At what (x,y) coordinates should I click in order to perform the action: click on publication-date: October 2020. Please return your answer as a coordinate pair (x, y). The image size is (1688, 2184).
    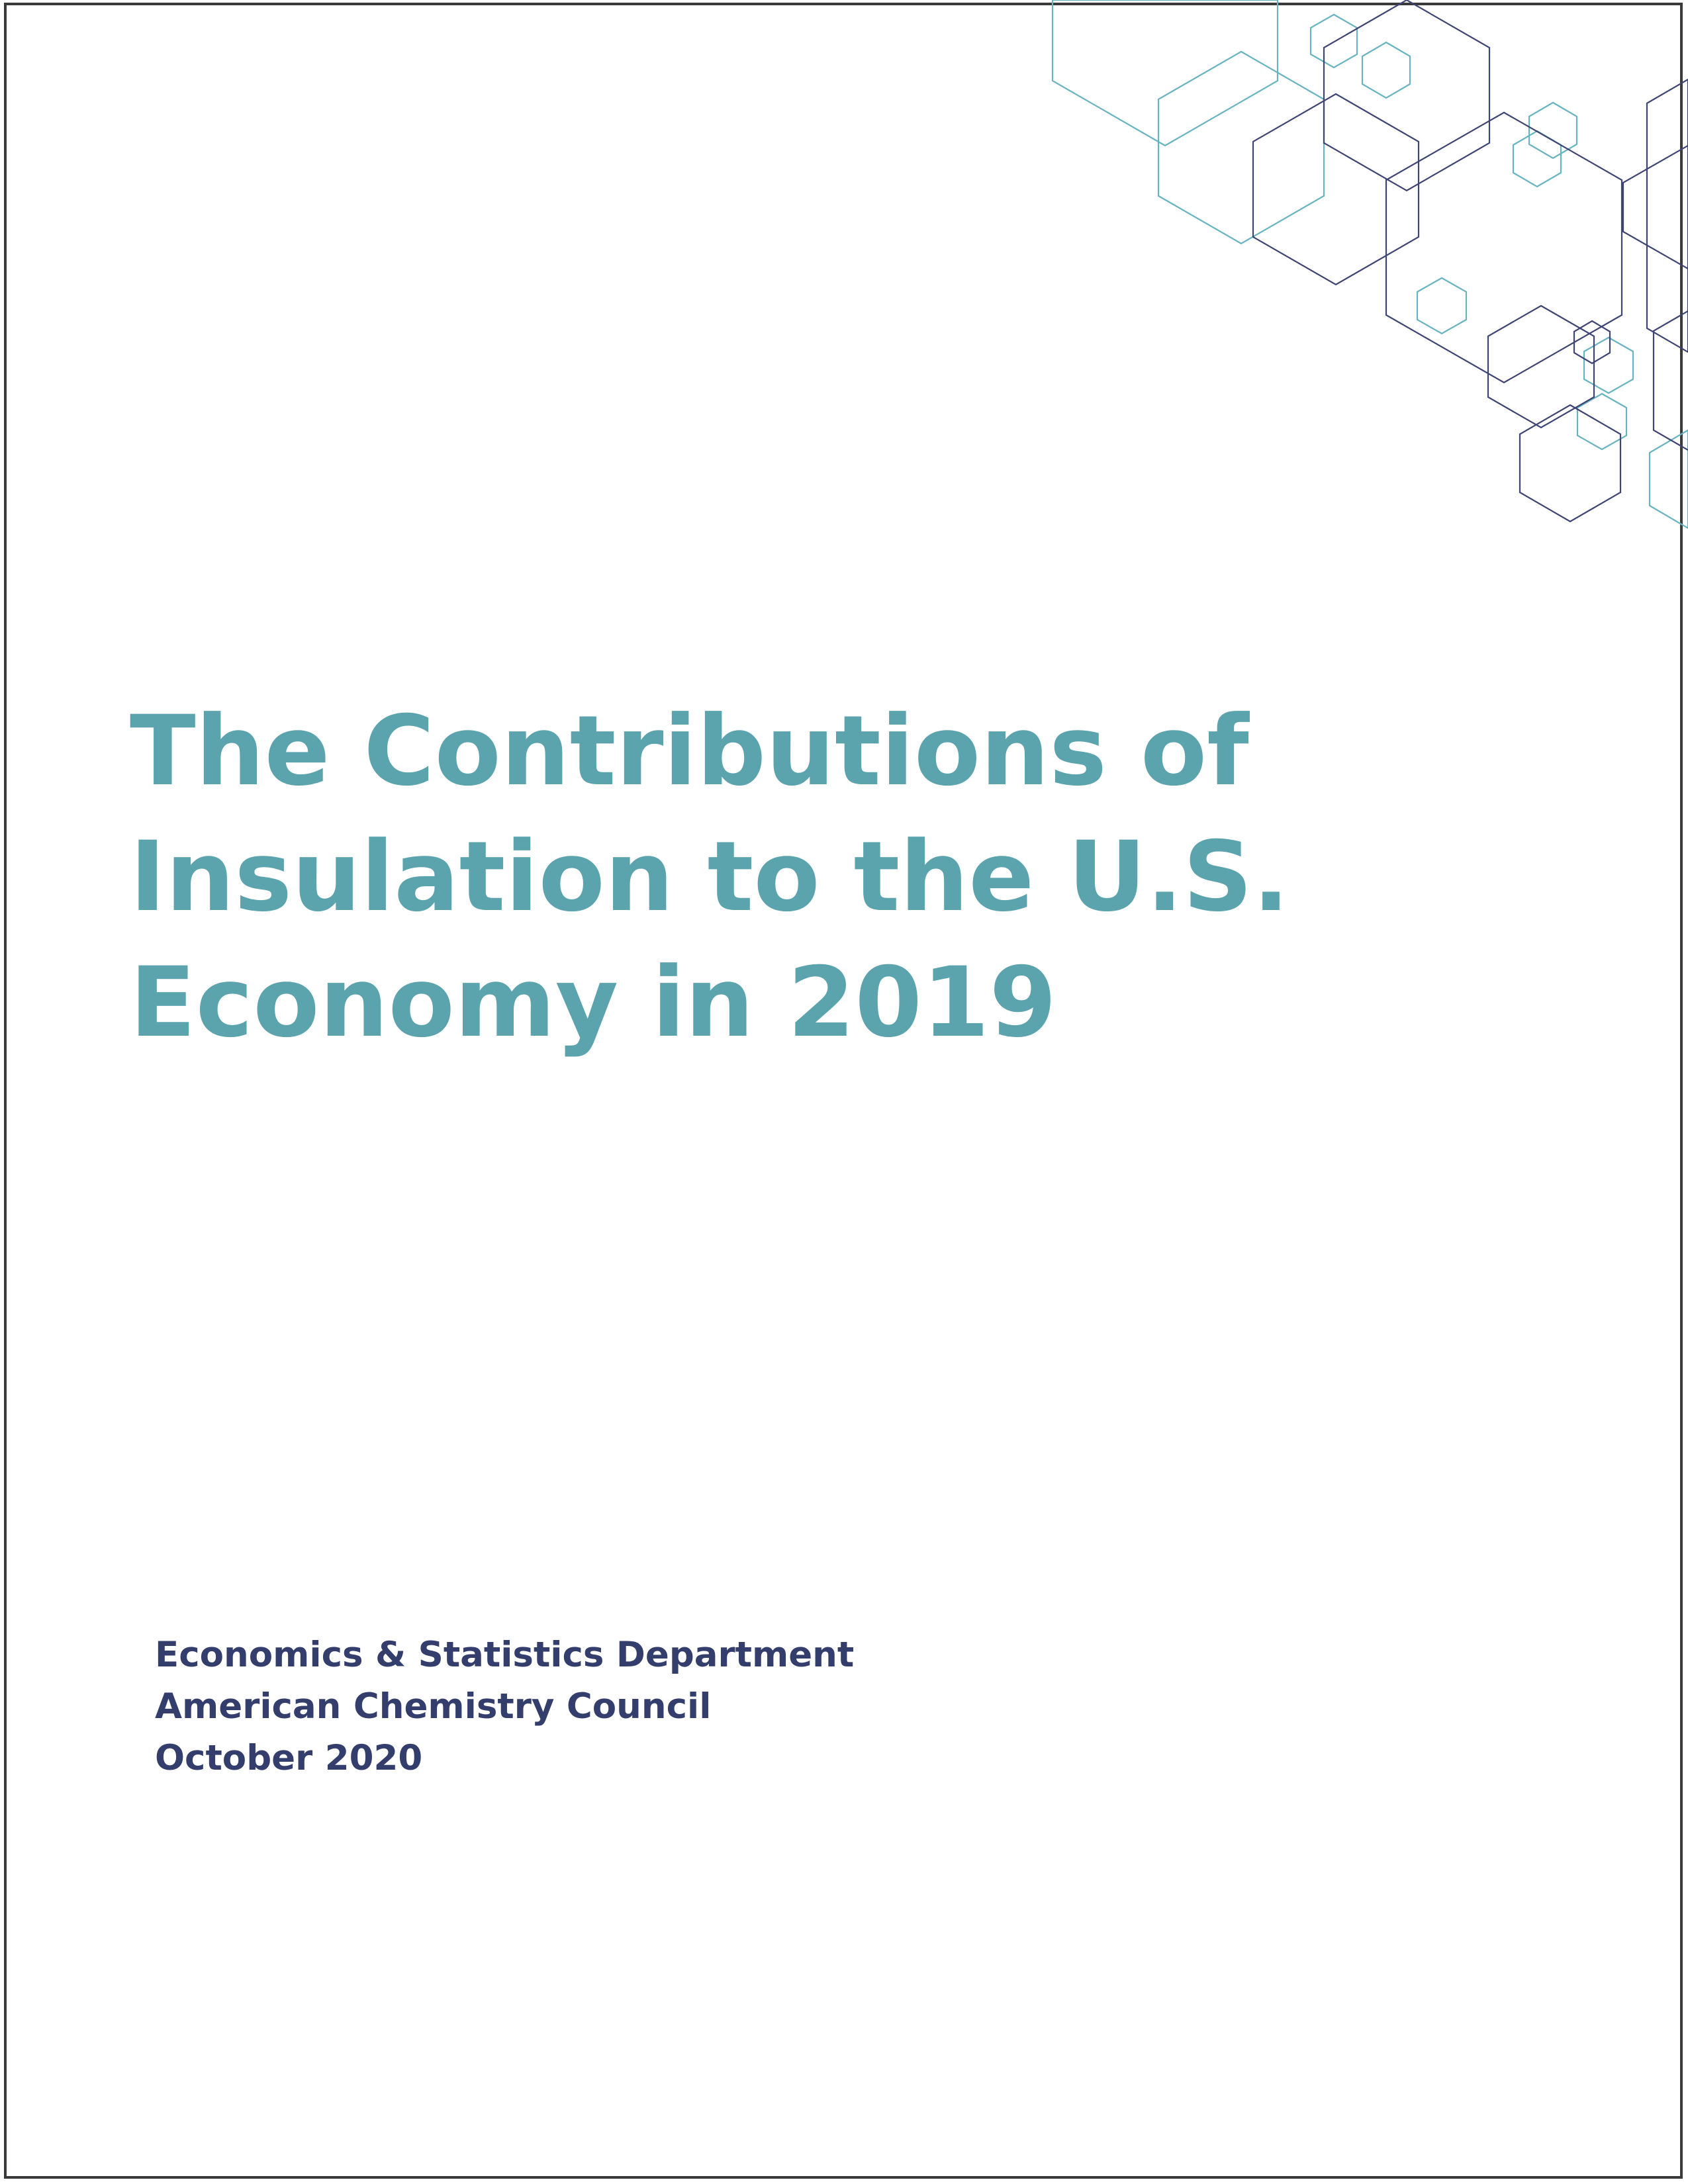
    Looking at the image, I should click on (289, 1758).